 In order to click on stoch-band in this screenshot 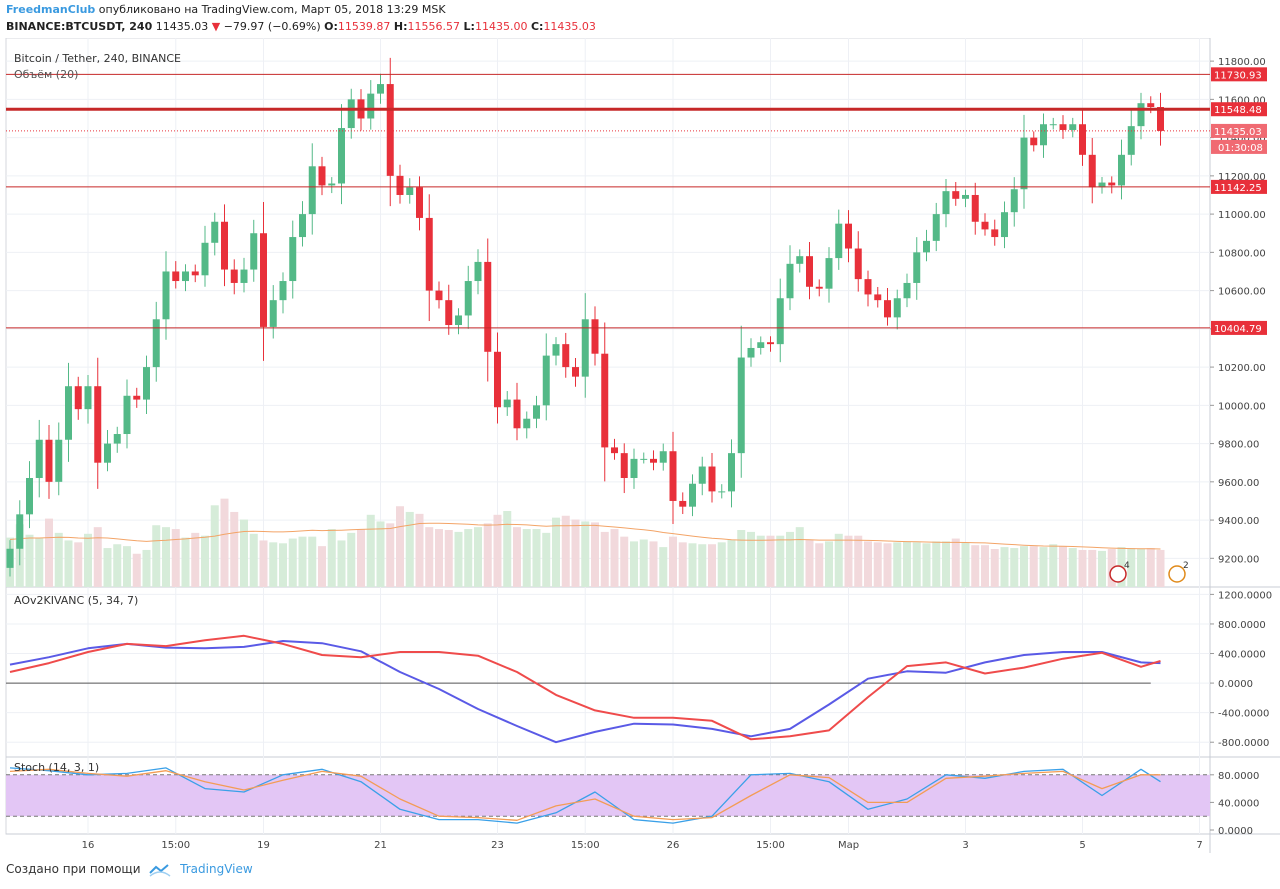, I will do `click(608, 795)`.